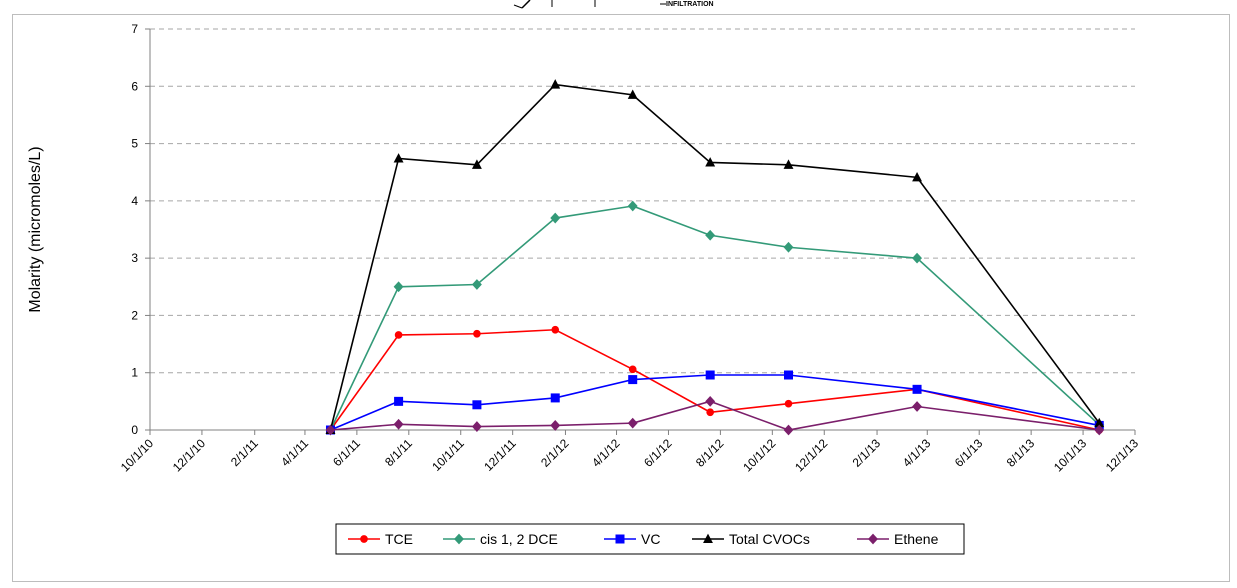  What do you see at coordinates (448, 455) in the screenshot?
I see `x-tick-label-6: 10/1/11` at bounding box center [448, 455].